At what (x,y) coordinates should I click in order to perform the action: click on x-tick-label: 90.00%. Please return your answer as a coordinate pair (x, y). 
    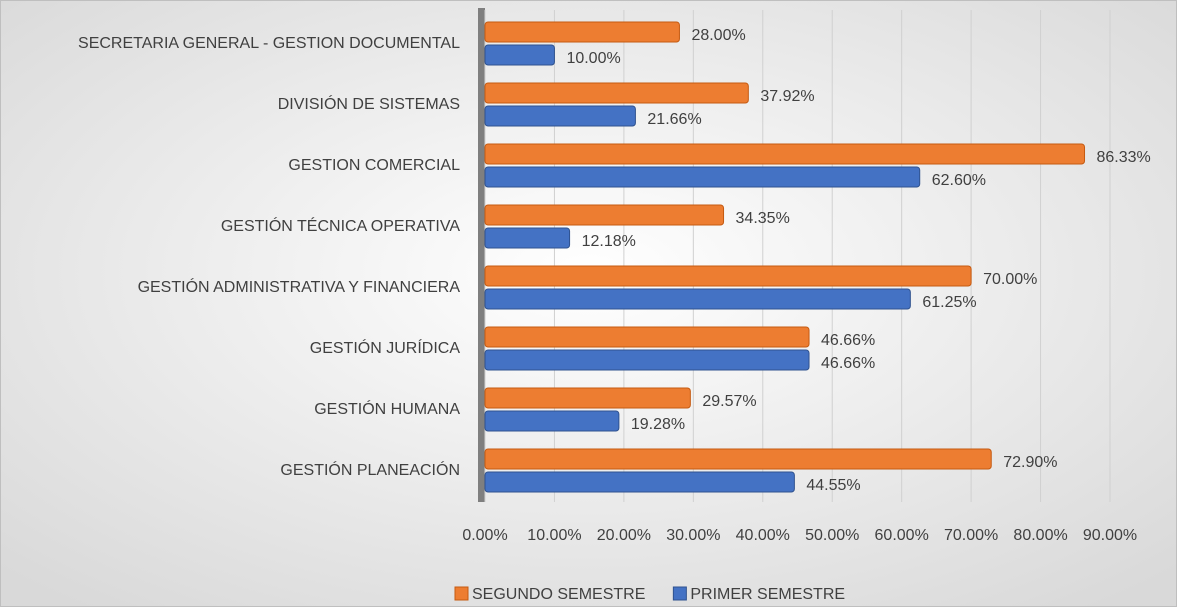
    Looking at the image, I should click on (1110, 535).